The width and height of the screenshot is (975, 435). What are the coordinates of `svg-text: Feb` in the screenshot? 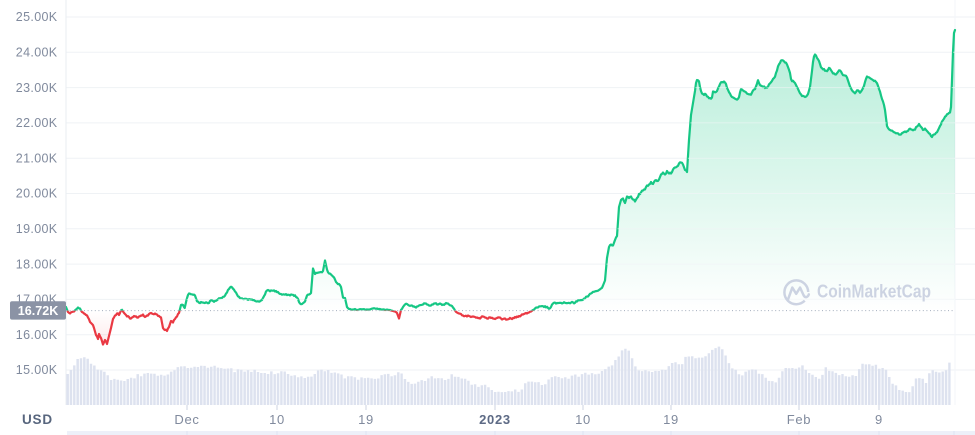 It's located at (799, 419).